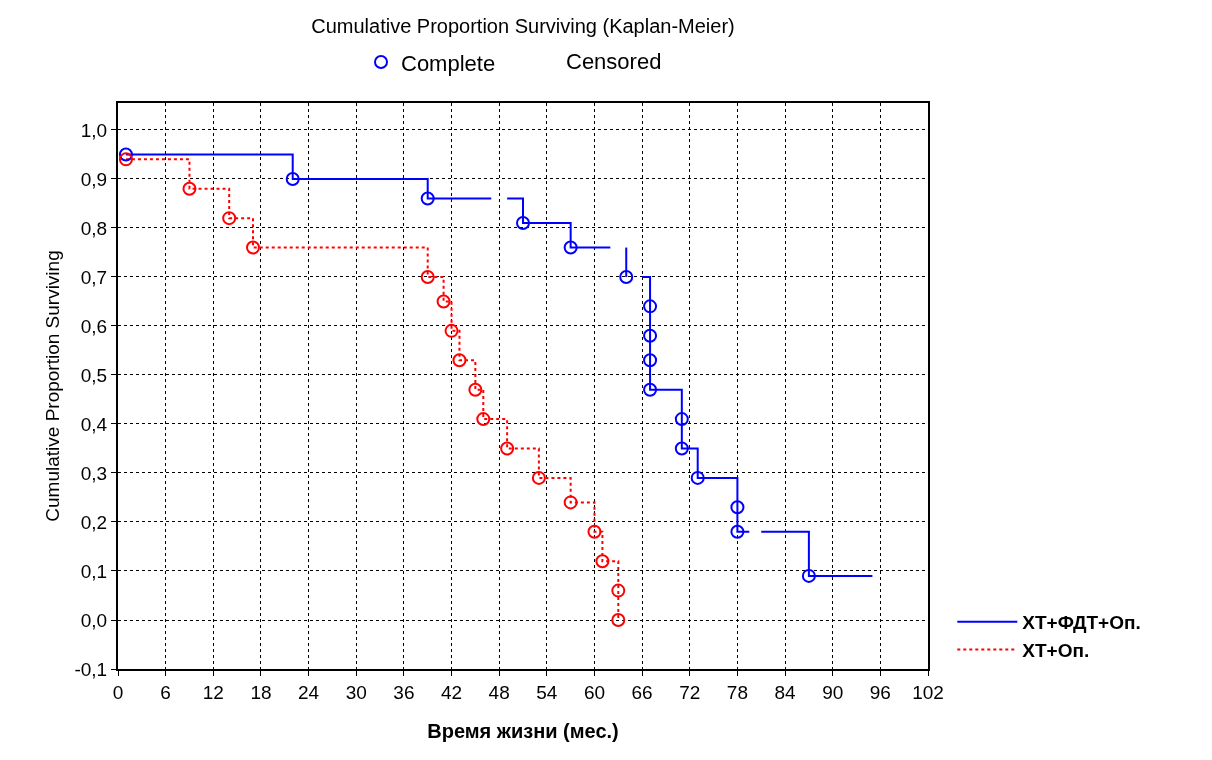 Image resolution: width=1212 pixels, height=760 pixels. Describe the element at coordinates (213, 692) in the screenshot. I see `x-tick-label: 12` at that location.